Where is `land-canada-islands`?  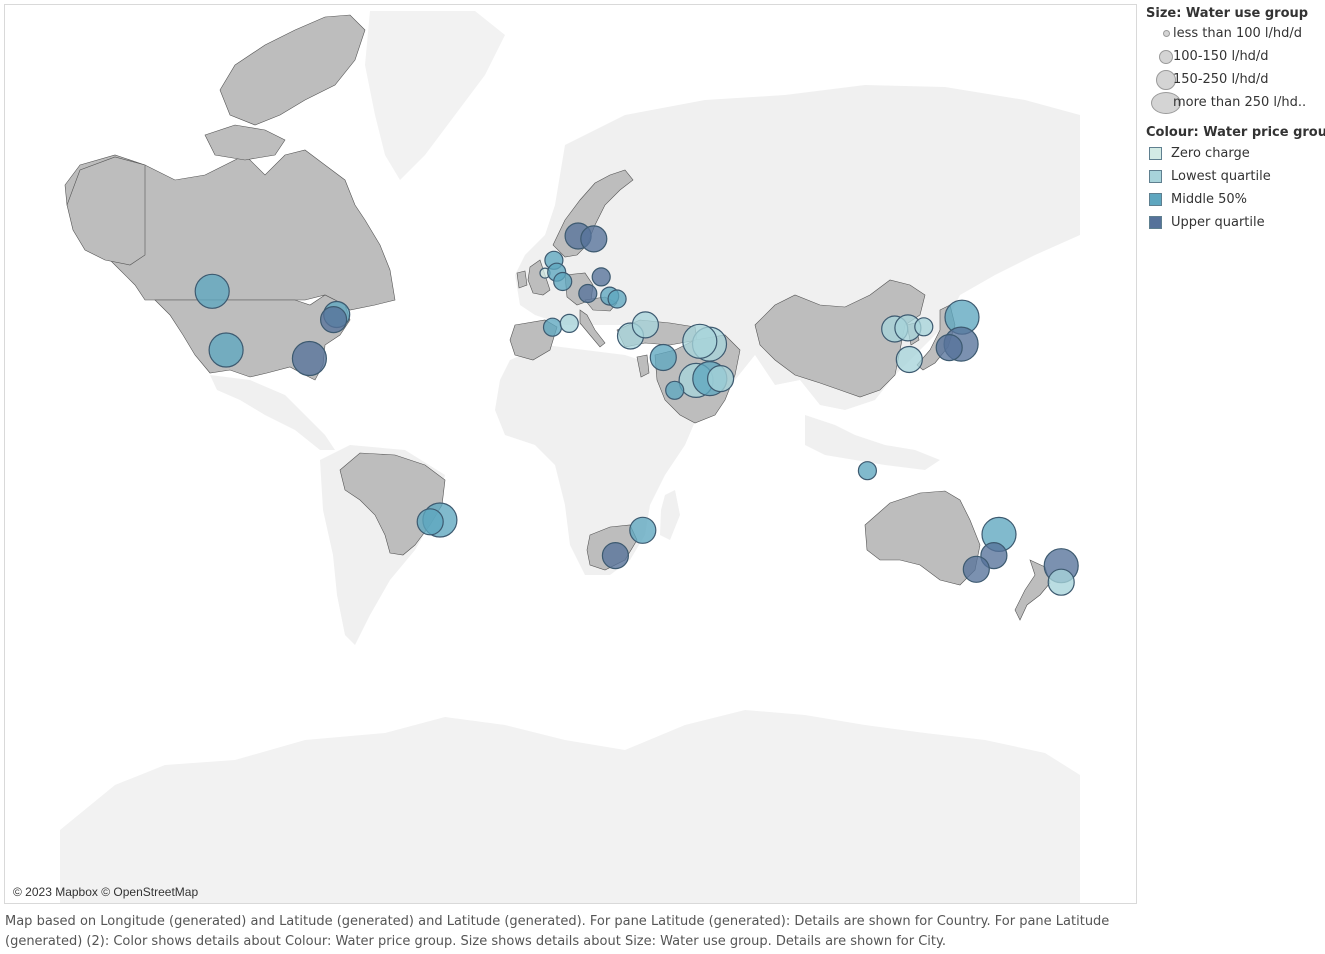
land-canada-islands is located at coordinates (292, 70).